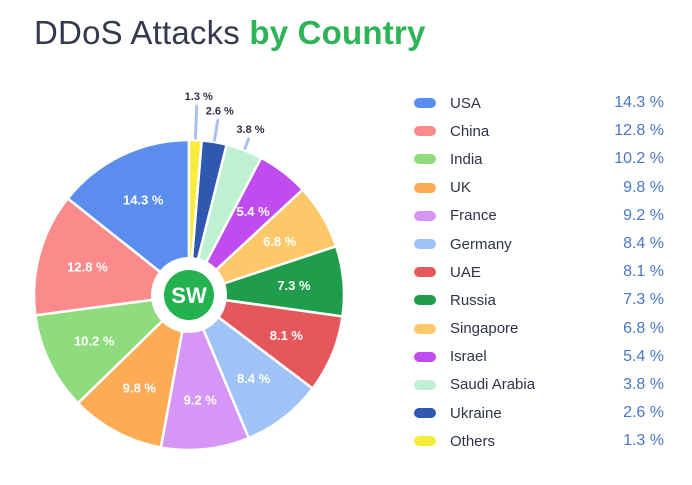  Describe the element at coordinates (137, 32) in the screenshot. I see `title-main: DDoS Attacks` at that location.